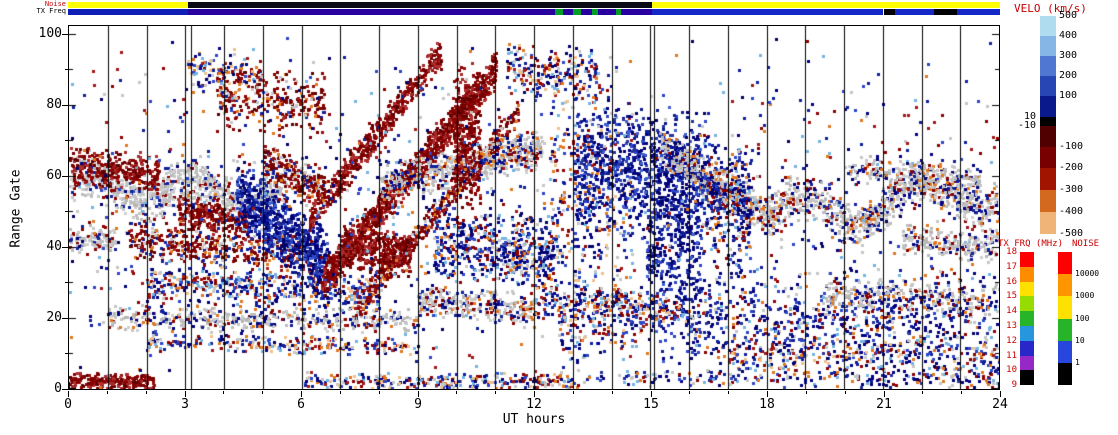 Image resolution: width=1118 pixels, height=435 pixels. Describe the element at coordinates (1071, 146) in the screenshot. I see `colorbar-tick-label: -100` at that location.